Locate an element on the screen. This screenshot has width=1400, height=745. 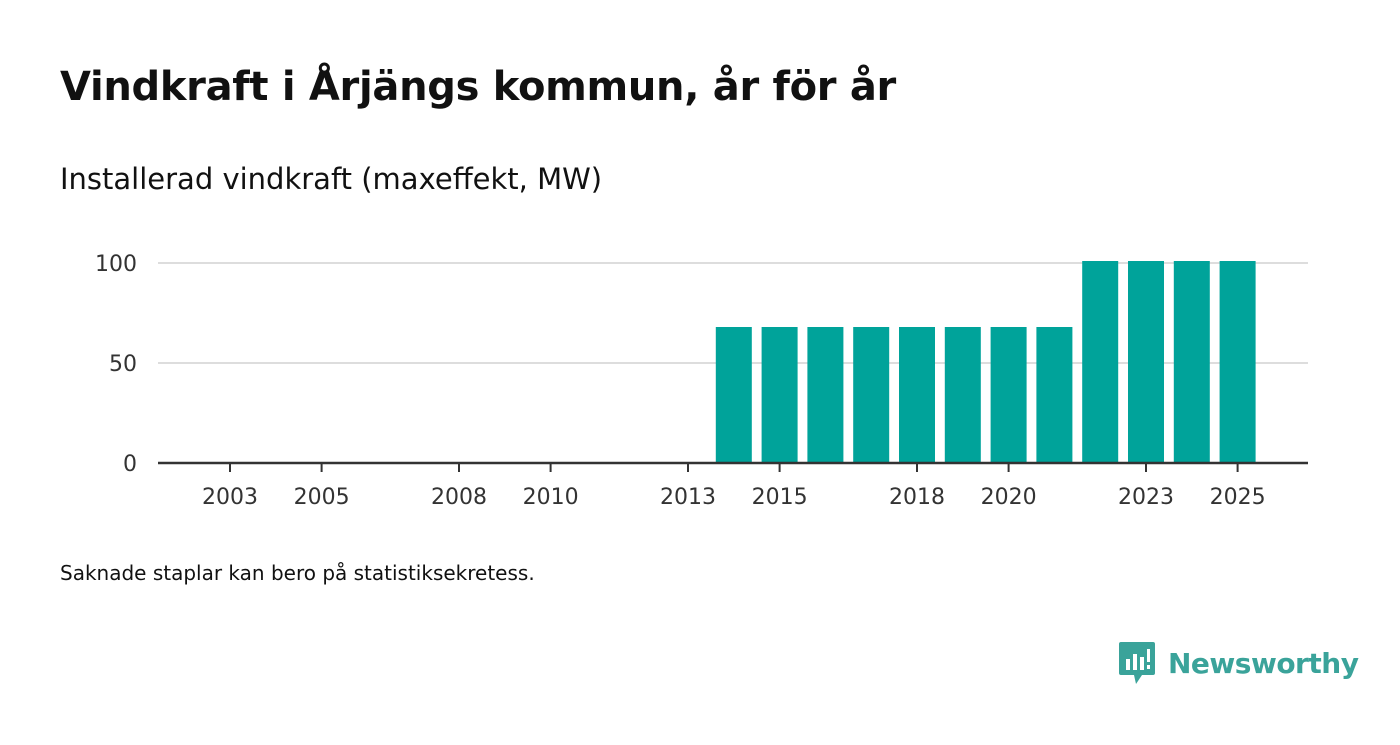
bar-2015 is located at coordinates (779, 395).